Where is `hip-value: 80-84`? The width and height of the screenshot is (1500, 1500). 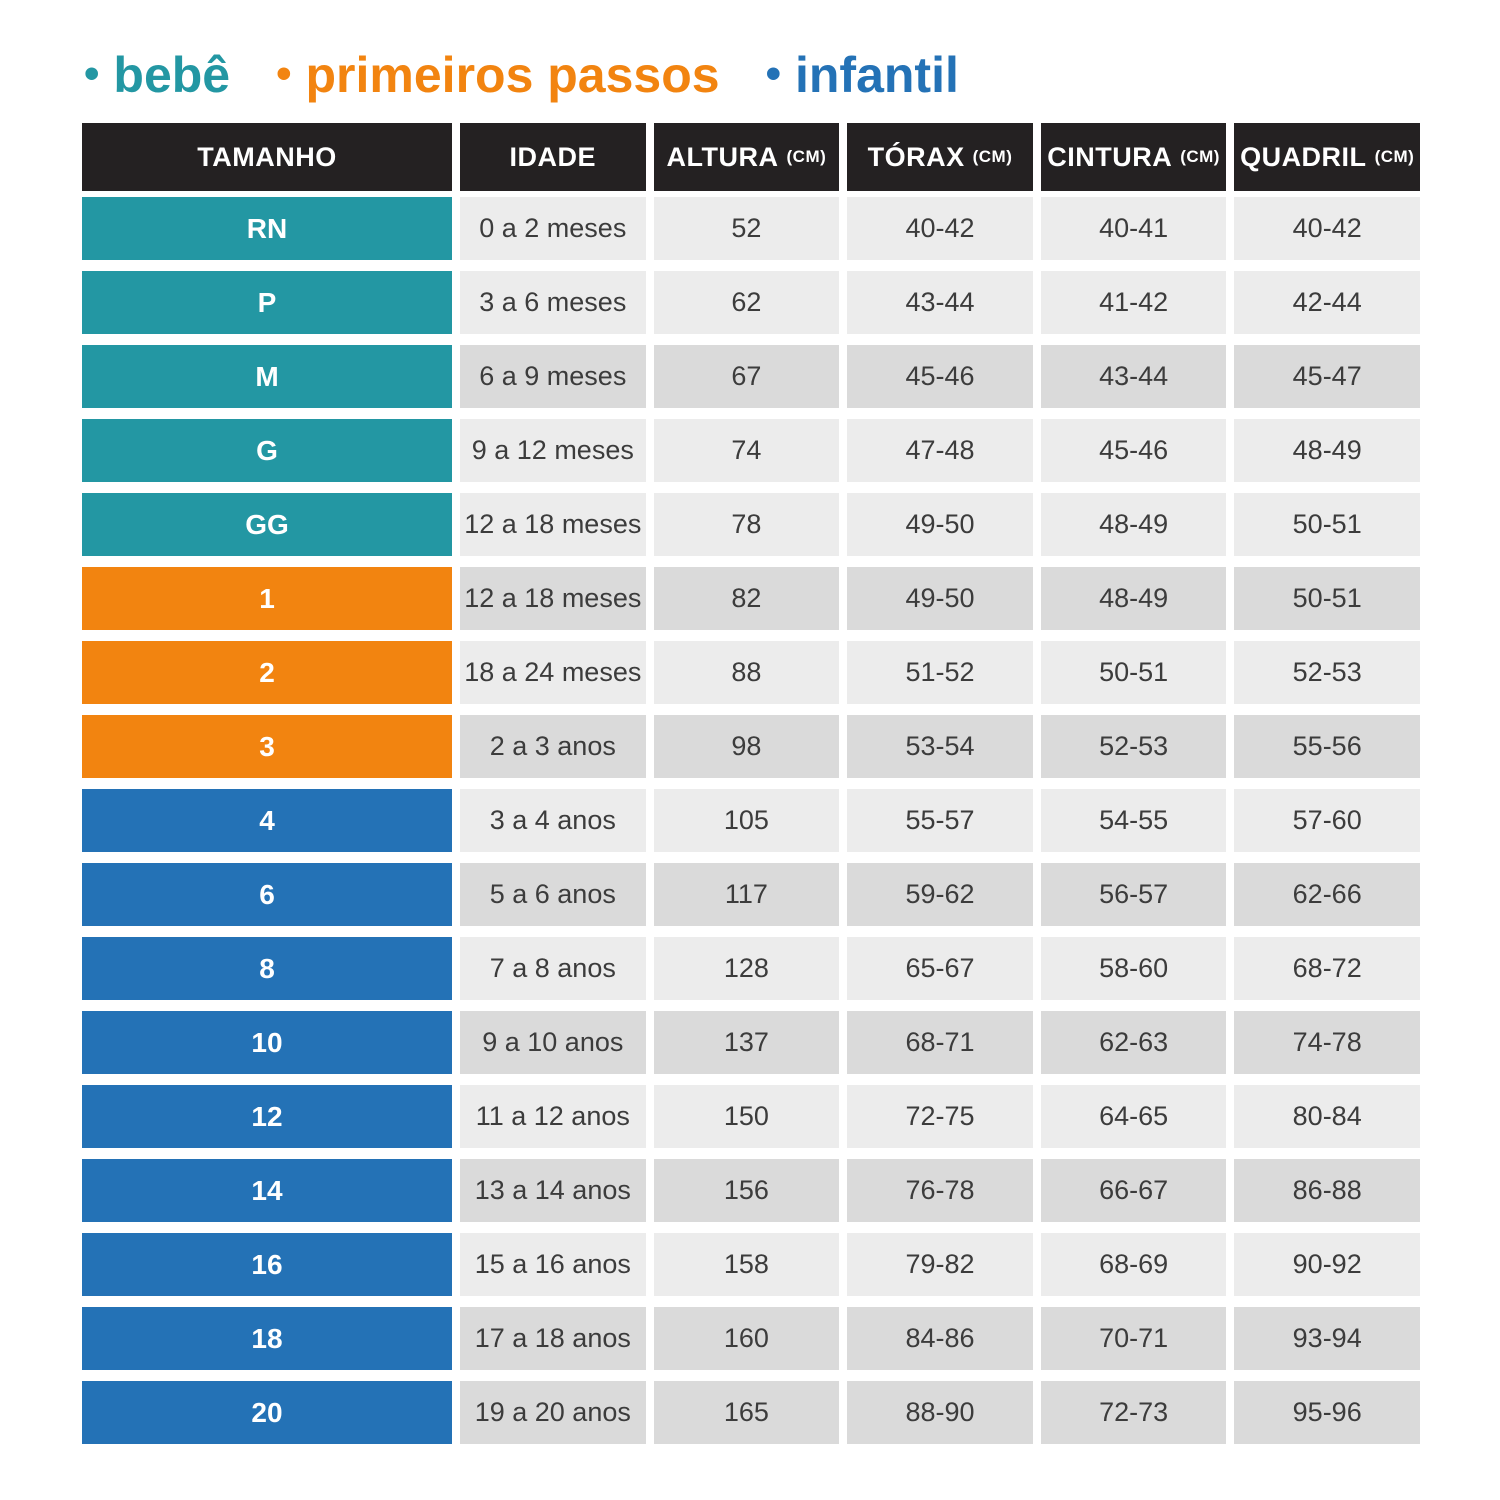
hip-value: 80-84 is located at coordinates (1327, 1116).